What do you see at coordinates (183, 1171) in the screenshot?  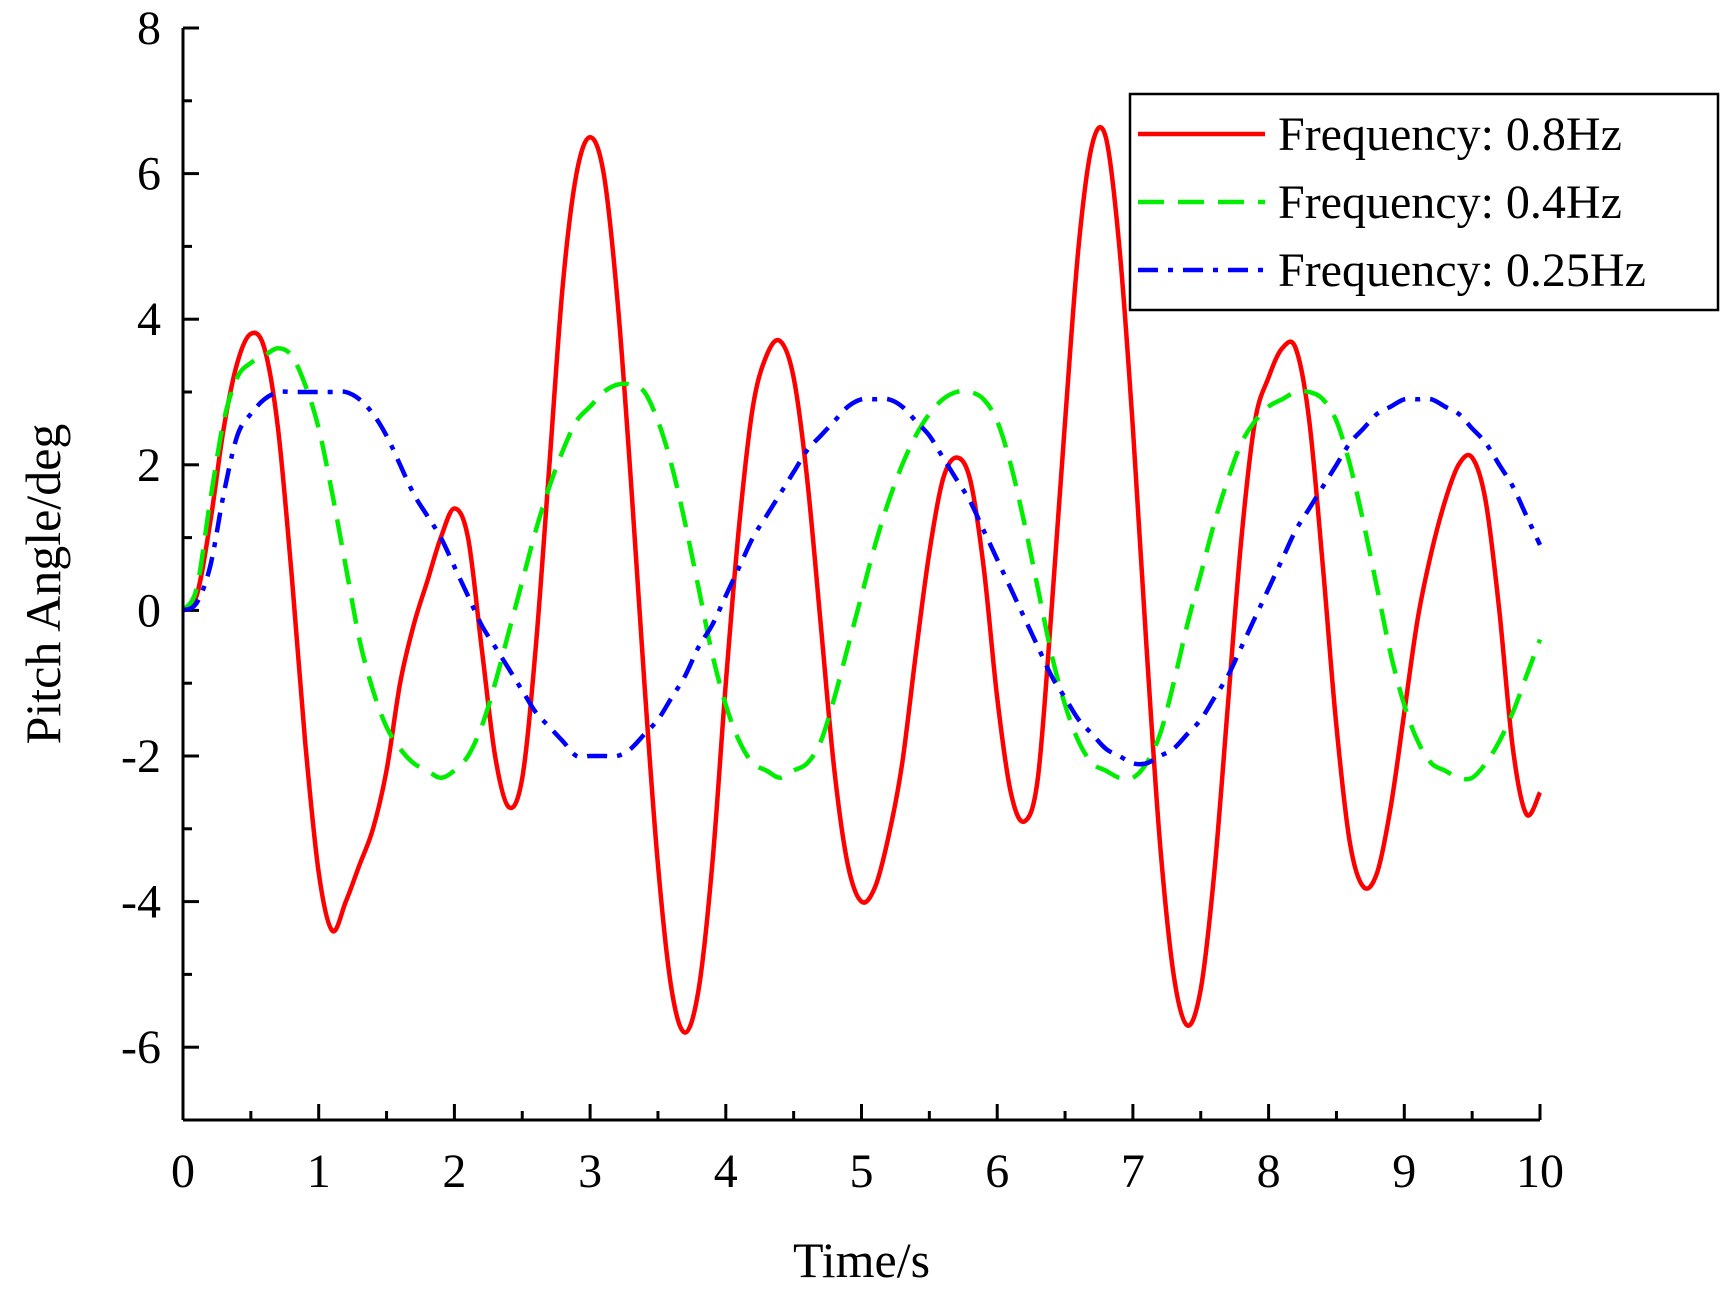 I see `x-tick-label: 0` at bounding box center [183, 1171].